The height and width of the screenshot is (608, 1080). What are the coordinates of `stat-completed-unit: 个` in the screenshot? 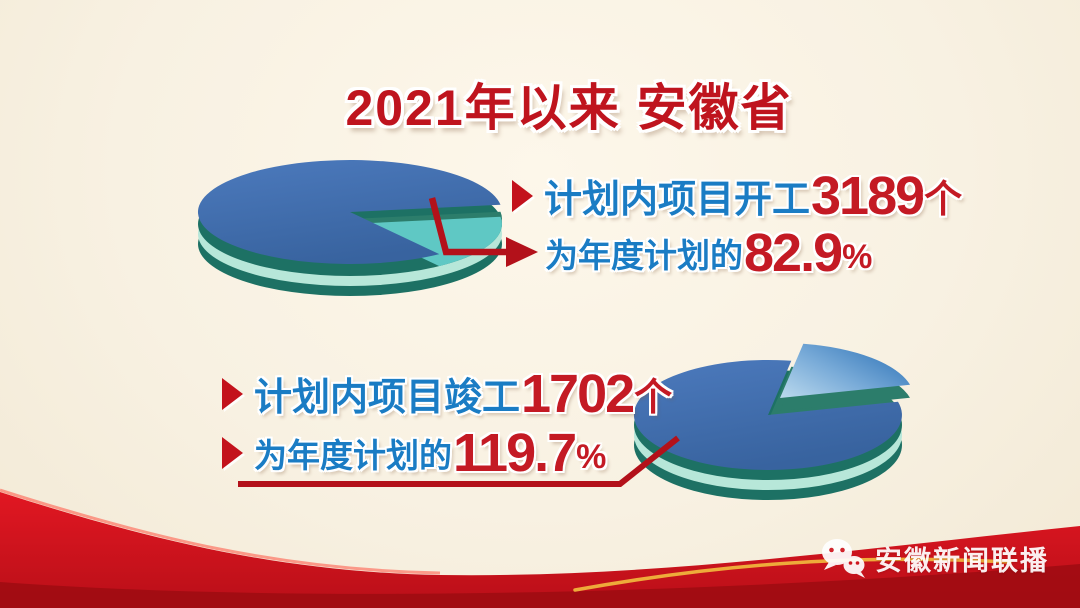 It's located at (653, 398).